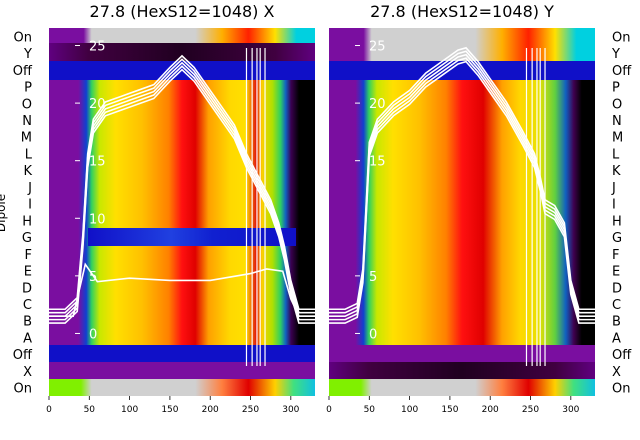  Describe the element at coordinates (4, 213) in the screenshot. I see `y-axis-label: Dipole` at that location.